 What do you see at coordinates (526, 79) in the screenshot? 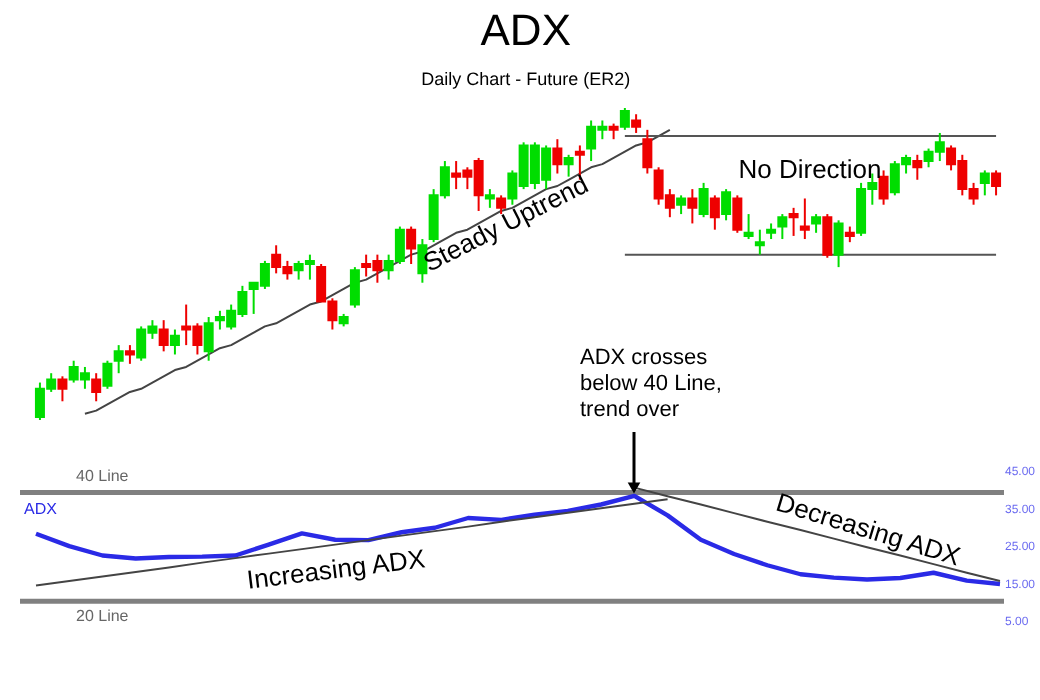
I see `chart-subtitle: Daily Chart - Future (ER2)` at bounding box center [526, 79].